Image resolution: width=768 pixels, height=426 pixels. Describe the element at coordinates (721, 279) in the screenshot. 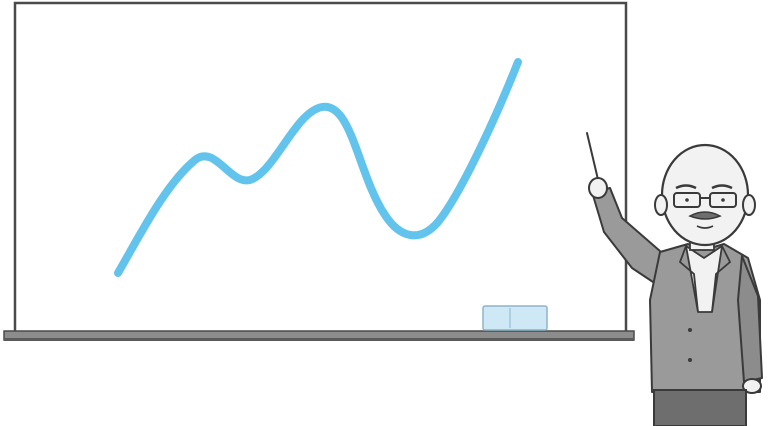

I see `right-lapel` at that location.